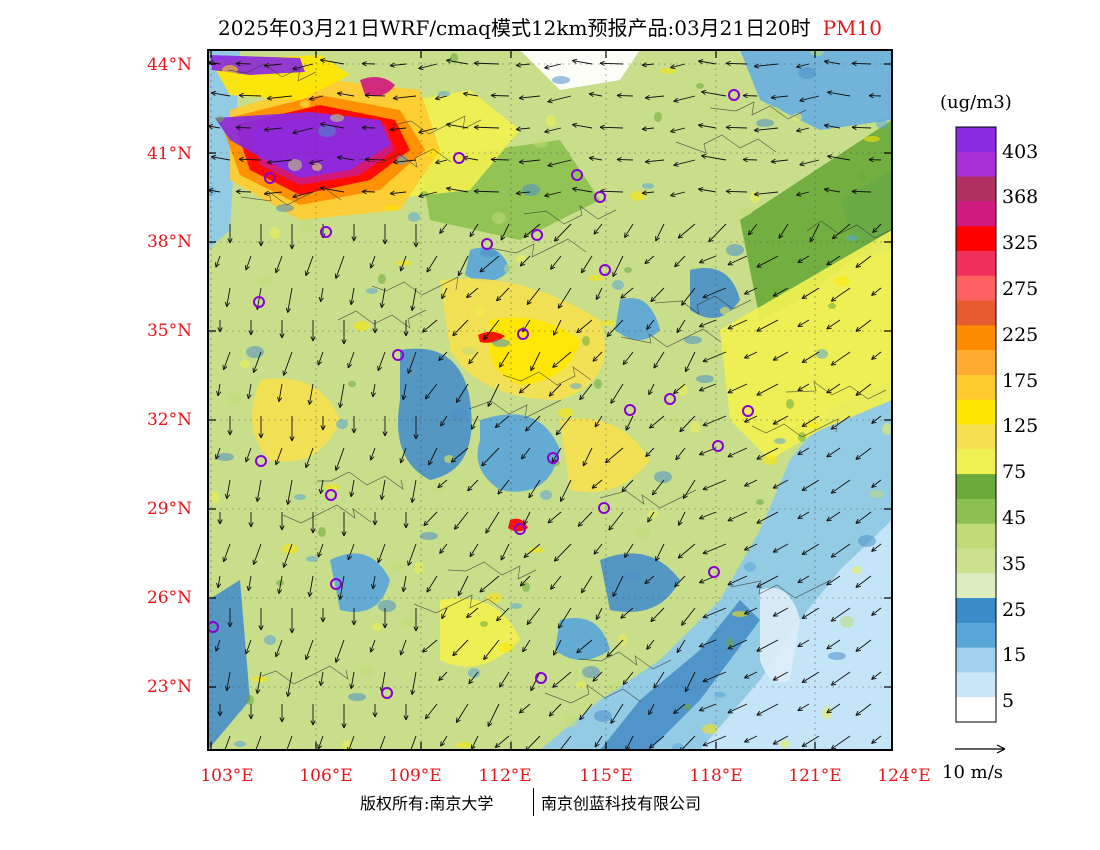 This screenshot has height=850, width=1100. Describe the element at coordinates (169, 420) in the screenshot. I see `lat-label-32: 32°N` at that location.